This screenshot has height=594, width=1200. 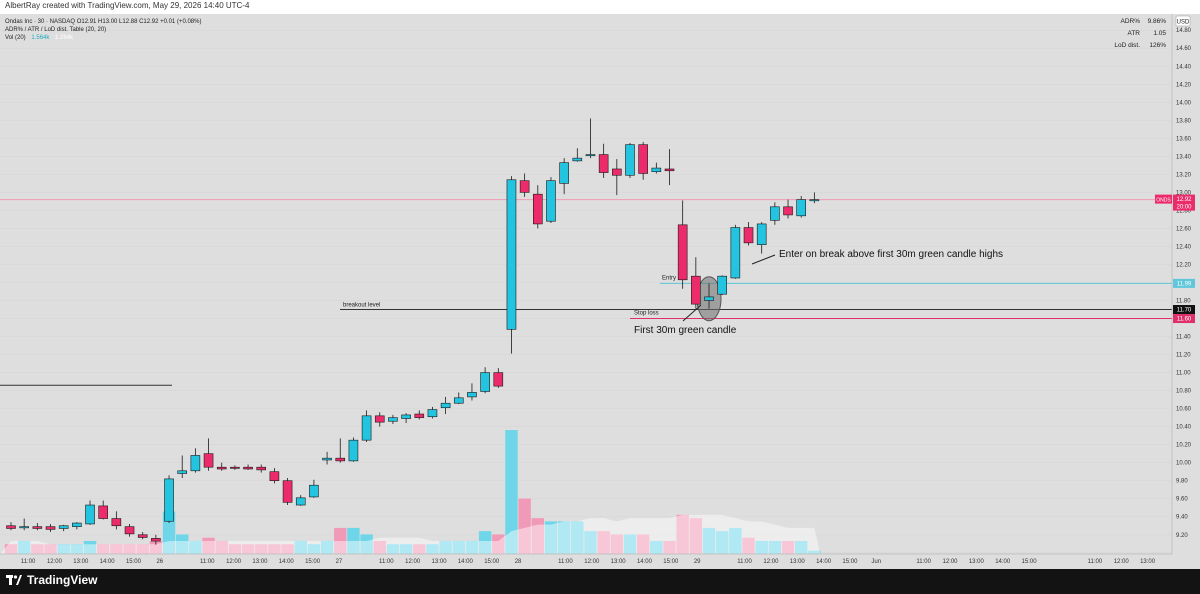 I want to click on first-candle-pointer, so click(x=692, y=313).